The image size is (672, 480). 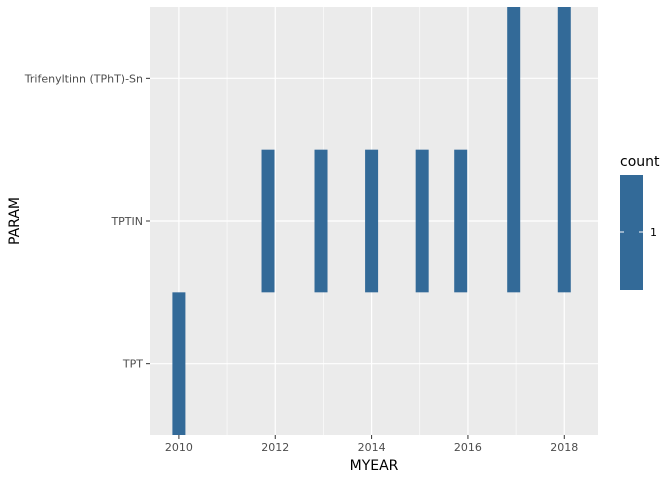 What do you see at coordinates (132, 364) in the screenshot?
I see `y-tick-label: TPT` at bounding box center [132, 364].